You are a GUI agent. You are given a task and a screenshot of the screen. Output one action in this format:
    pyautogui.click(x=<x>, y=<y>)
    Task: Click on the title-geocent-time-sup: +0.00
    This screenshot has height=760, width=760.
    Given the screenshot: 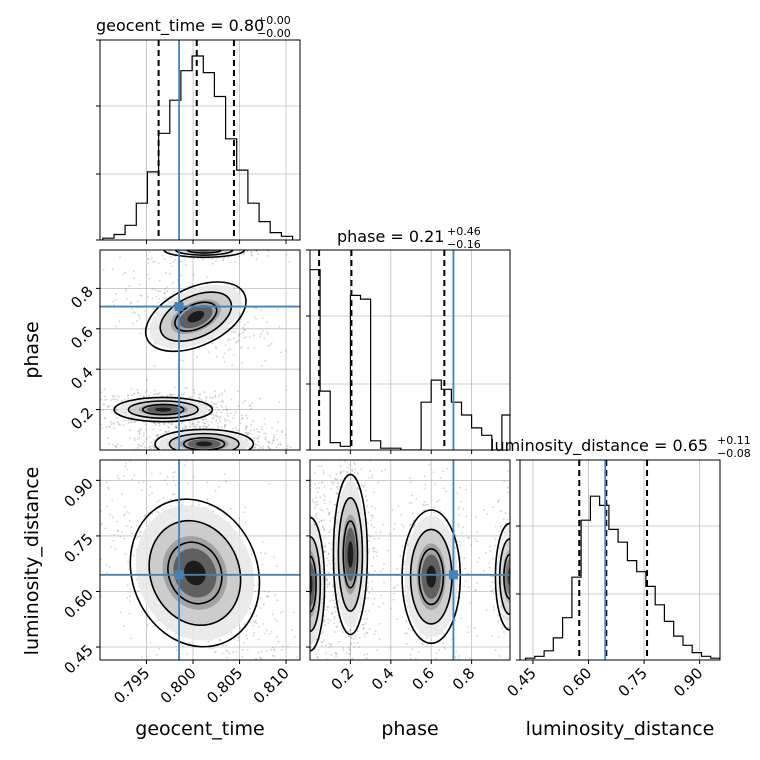 What is the action you would take?
    pyautogui.click(x=274, y=20)
    